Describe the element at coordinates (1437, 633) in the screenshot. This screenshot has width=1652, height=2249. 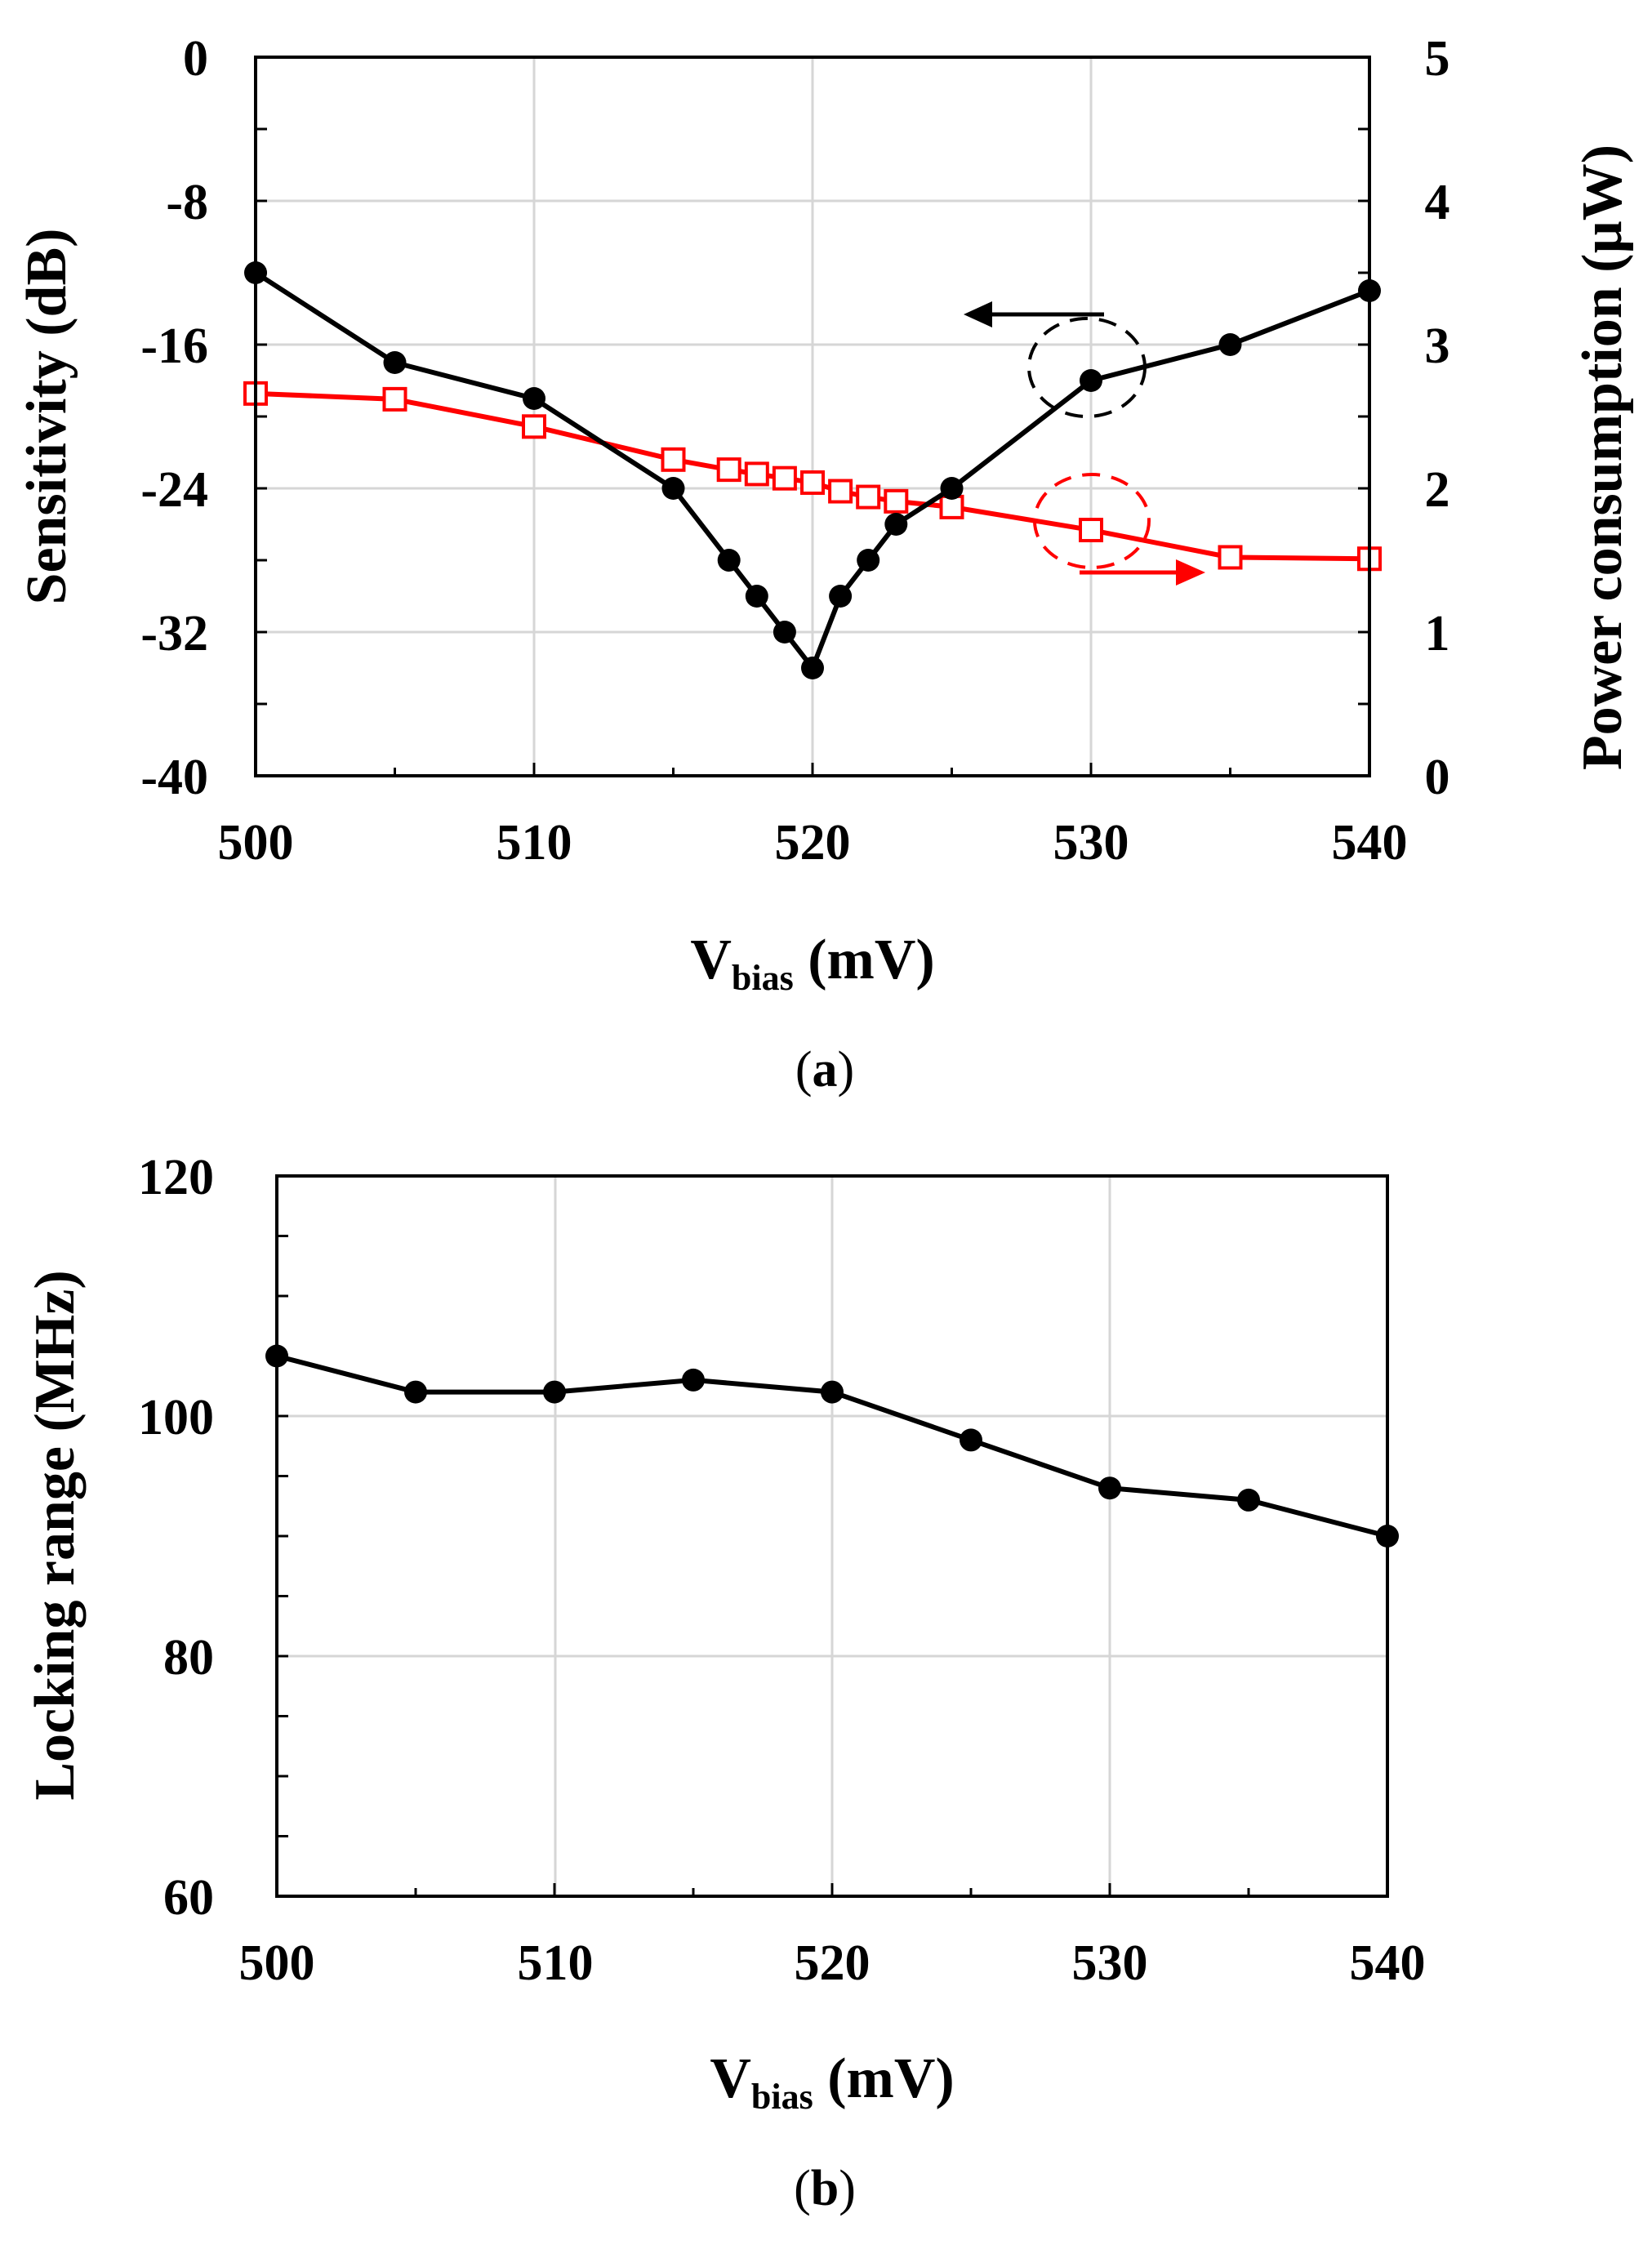
I see `a-y2-tick-label: 1` at that location.